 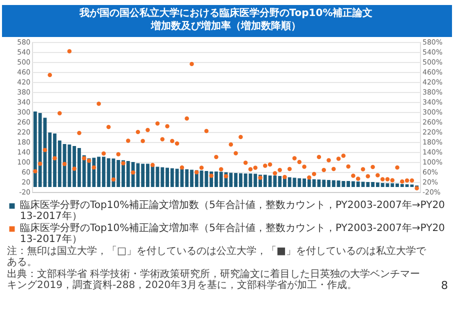 What do you see at coordinates (232, 210) in the screenshot?
I see `legend-label: 臨床医学分野のTop10%補正論文増加数（5年合計値，整数カウント，PY2003-2007年→PY2013-2017年）` at bounding box center [232, 210].